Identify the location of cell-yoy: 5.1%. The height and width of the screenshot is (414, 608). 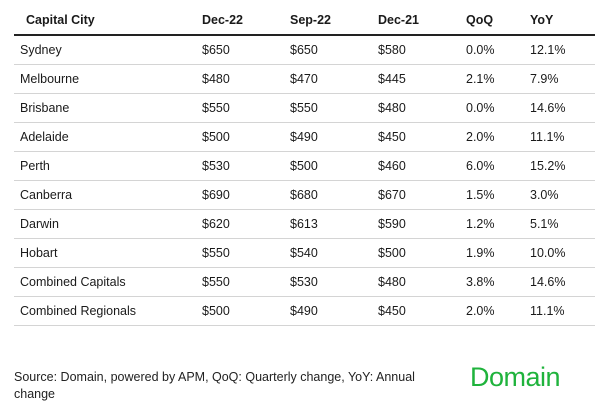
(562, 224).